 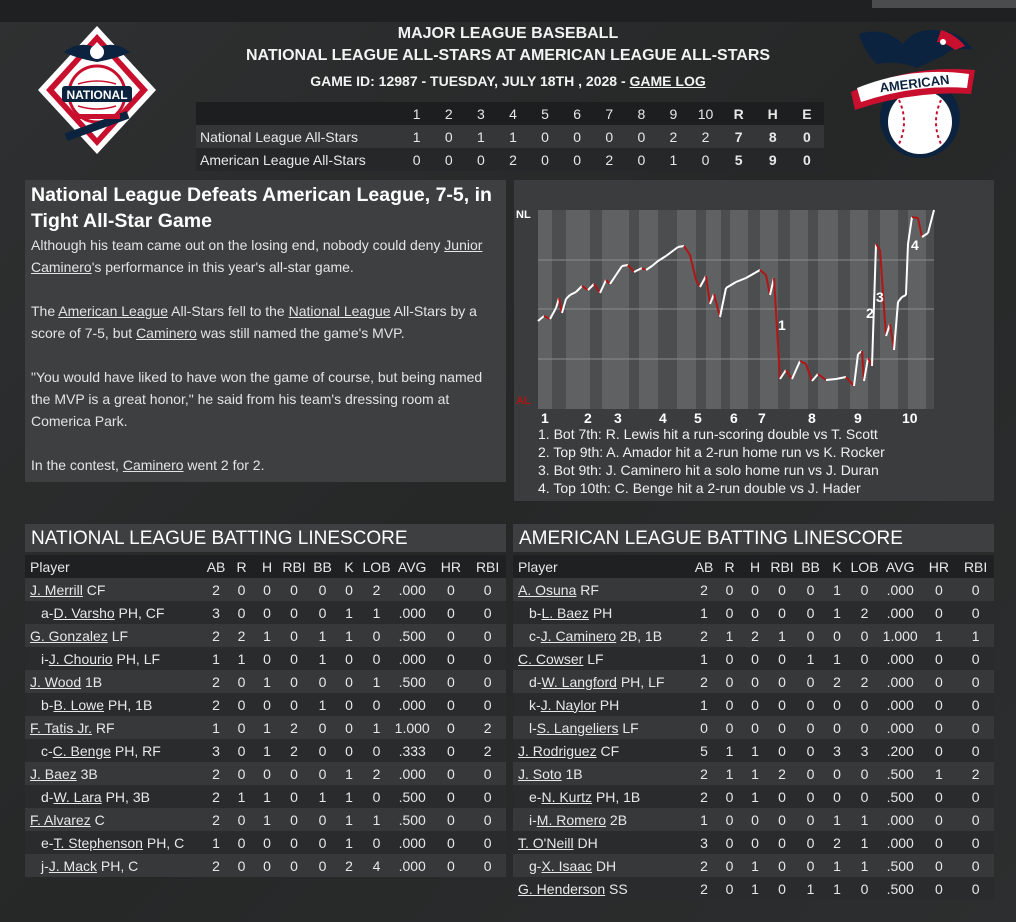 What do you see at coordinates (298, 136) in the screenshot?
I see `linescore-team-name: National League All-Stars` at bounding box center [298, 136].